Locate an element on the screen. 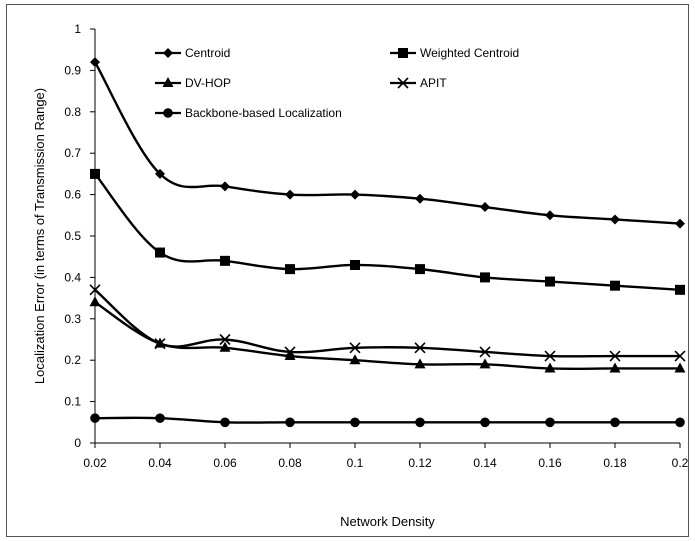  legend-item: DV-HOP is located at coordinates (193, 83).